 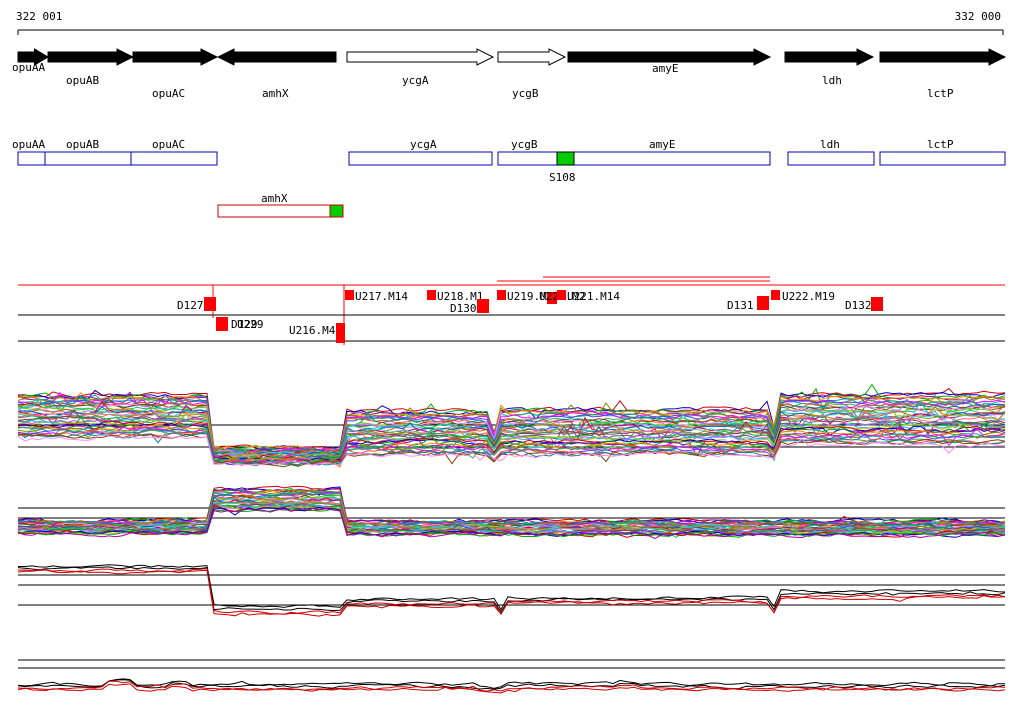 What do you see at coordinates (763, 303) in the screenshot?
I see `probe-flag-D131` at bounding box center [763, 303].